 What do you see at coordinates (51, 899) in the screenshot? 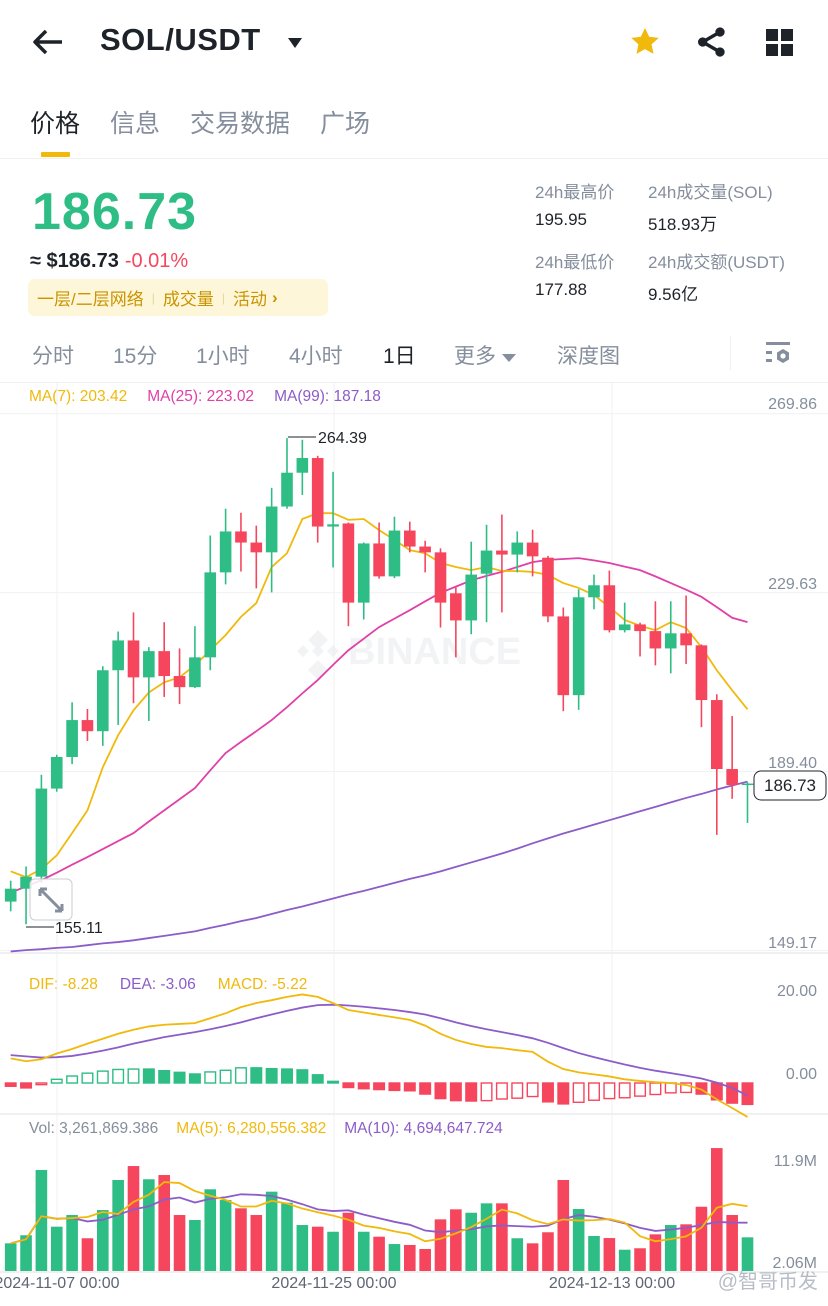
I see `fullscreen-button` at bounding box center [51, 899].